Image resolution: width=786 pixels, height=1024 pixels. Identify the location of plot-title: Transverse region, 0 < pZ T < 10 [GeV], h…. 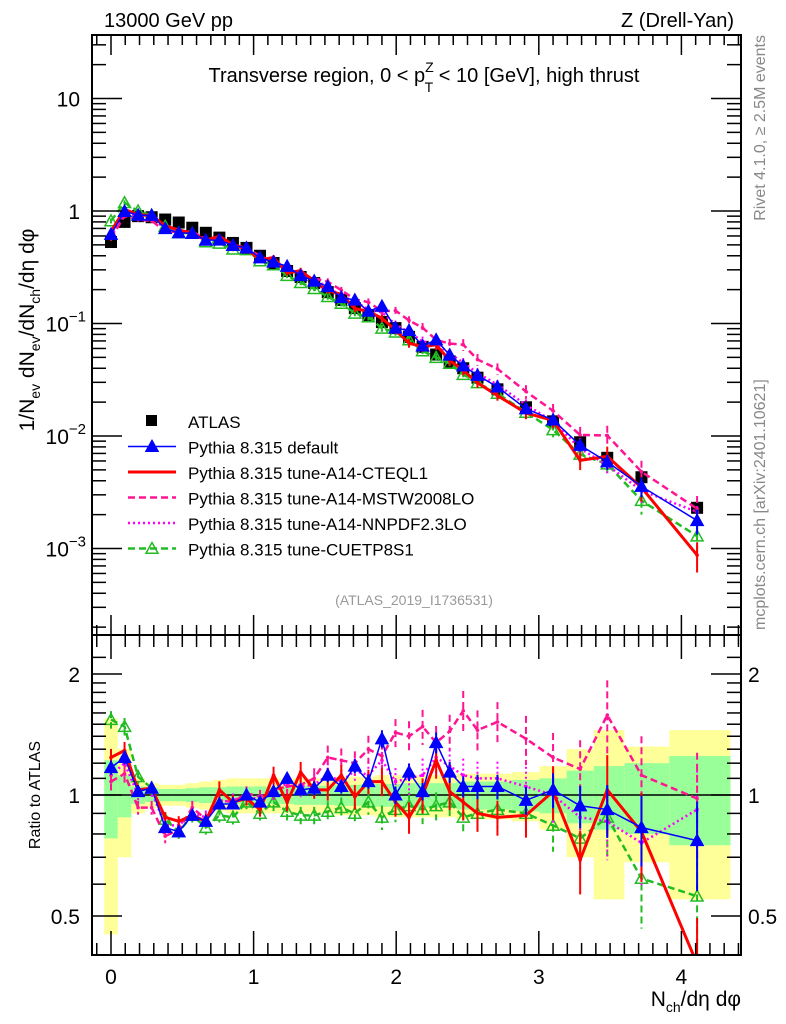
(424, 77).